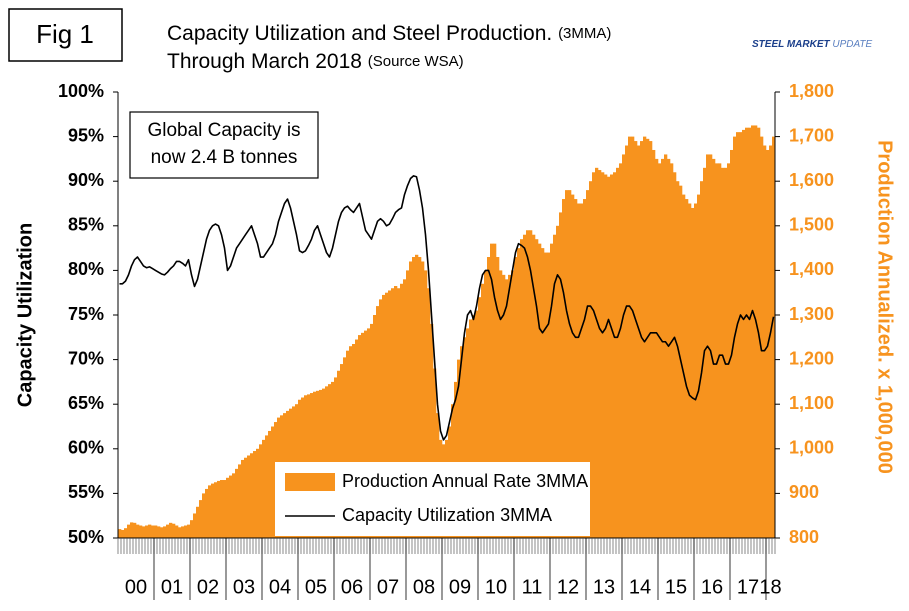 The image size is (909, 611). Describe the element at coordinates (352, 587) in the screenshot. I see `x-tick-label: 06` at that location.